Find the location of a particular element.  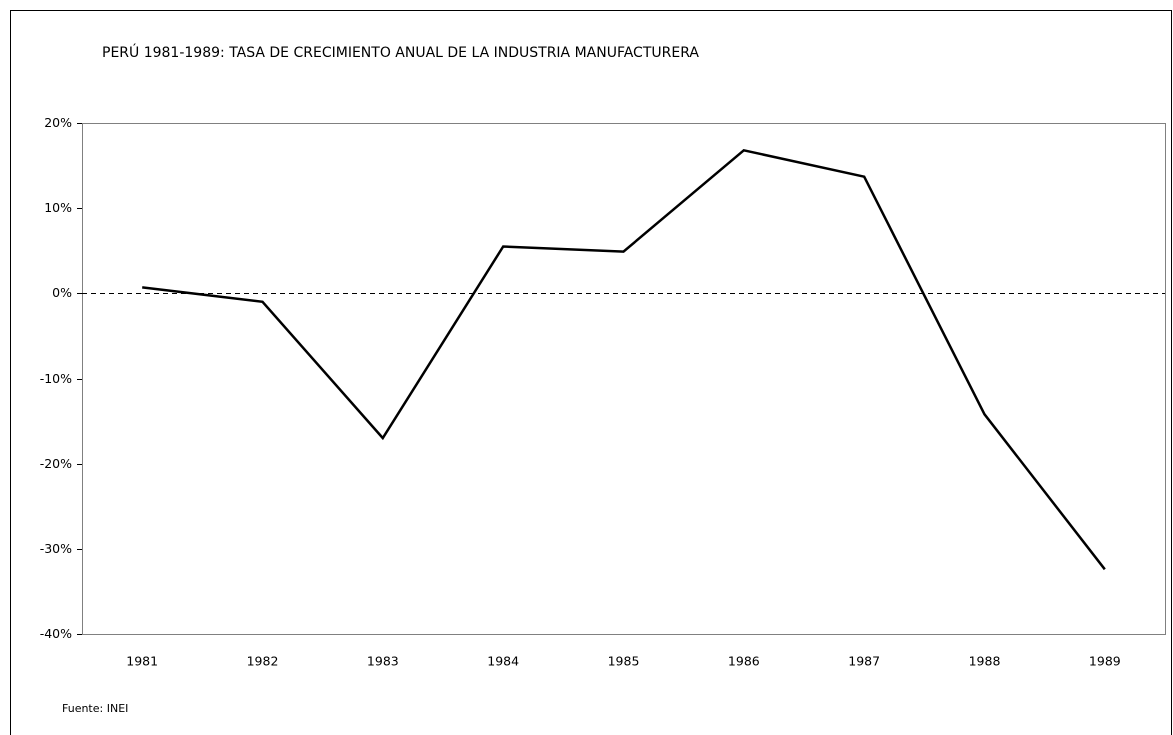

x-tick-label: 1986 is located at coordinates (744, 661).